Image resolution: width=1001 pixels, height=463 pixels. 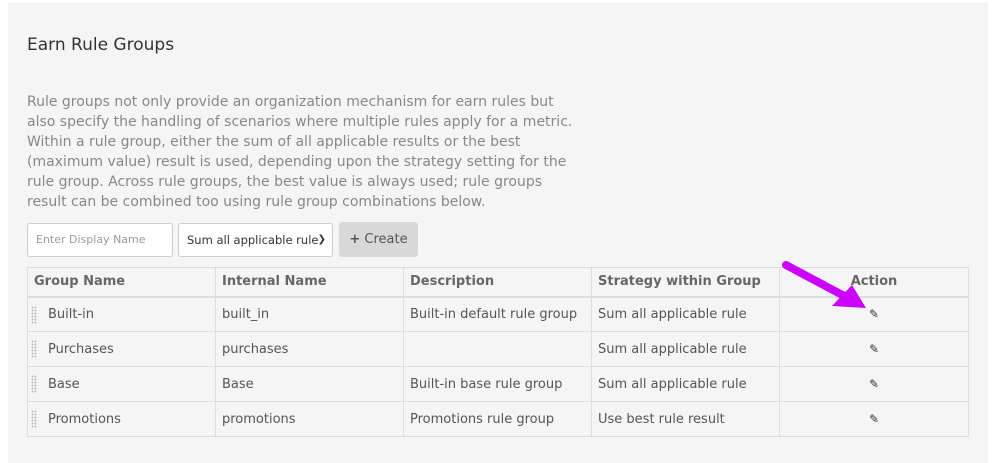 I want to click on description-cell: Built-in default rule group, so click(x=497, y=314).